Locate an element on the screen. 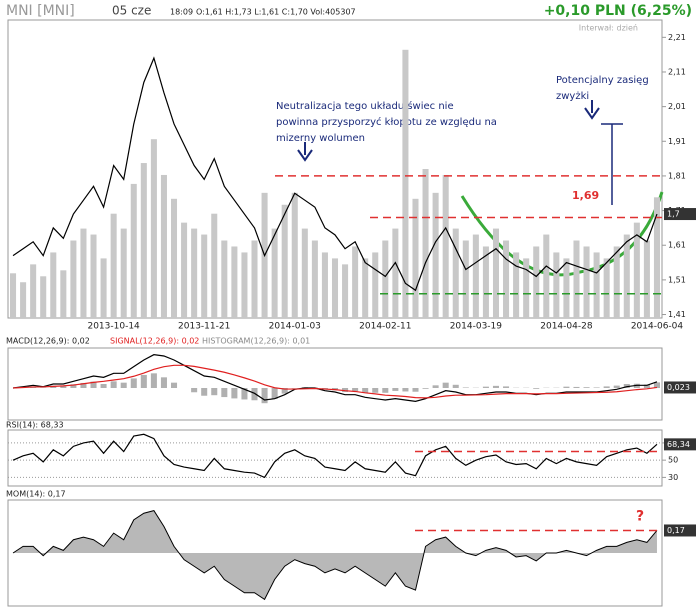 The image size is (700, 613). y-tick-label: 1,81 is located at coordinates (677, 175).